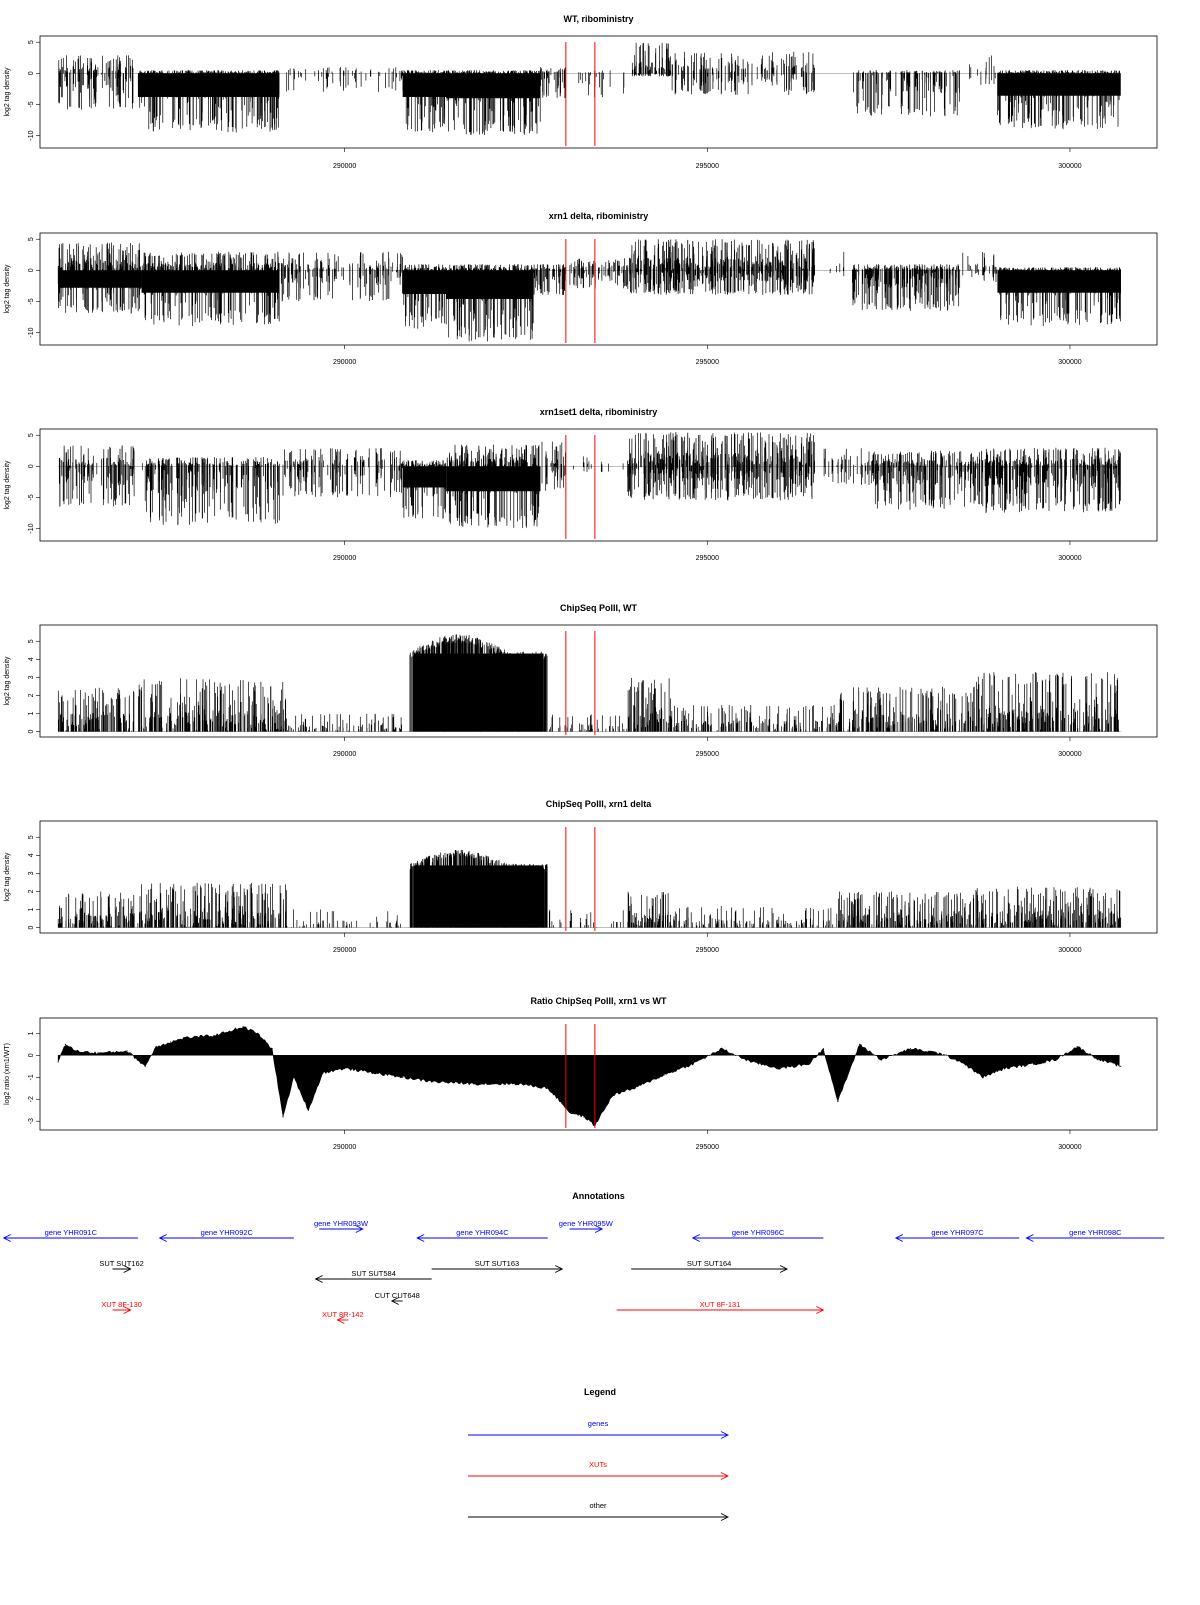 Image resolution: width=1200 pixels, height=1605 pixels. I want to click on legend-label: other, so click(598, 1505).